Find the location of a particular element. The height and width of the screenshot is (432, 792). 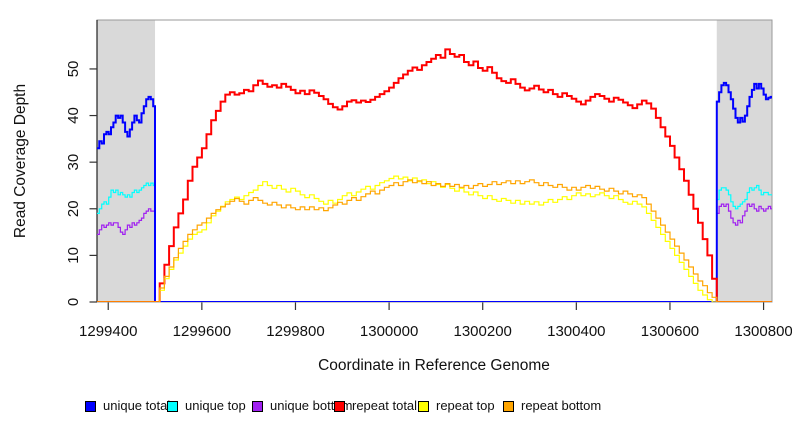

x-tick-label: 1300000 is located at coordinates (389, 331).